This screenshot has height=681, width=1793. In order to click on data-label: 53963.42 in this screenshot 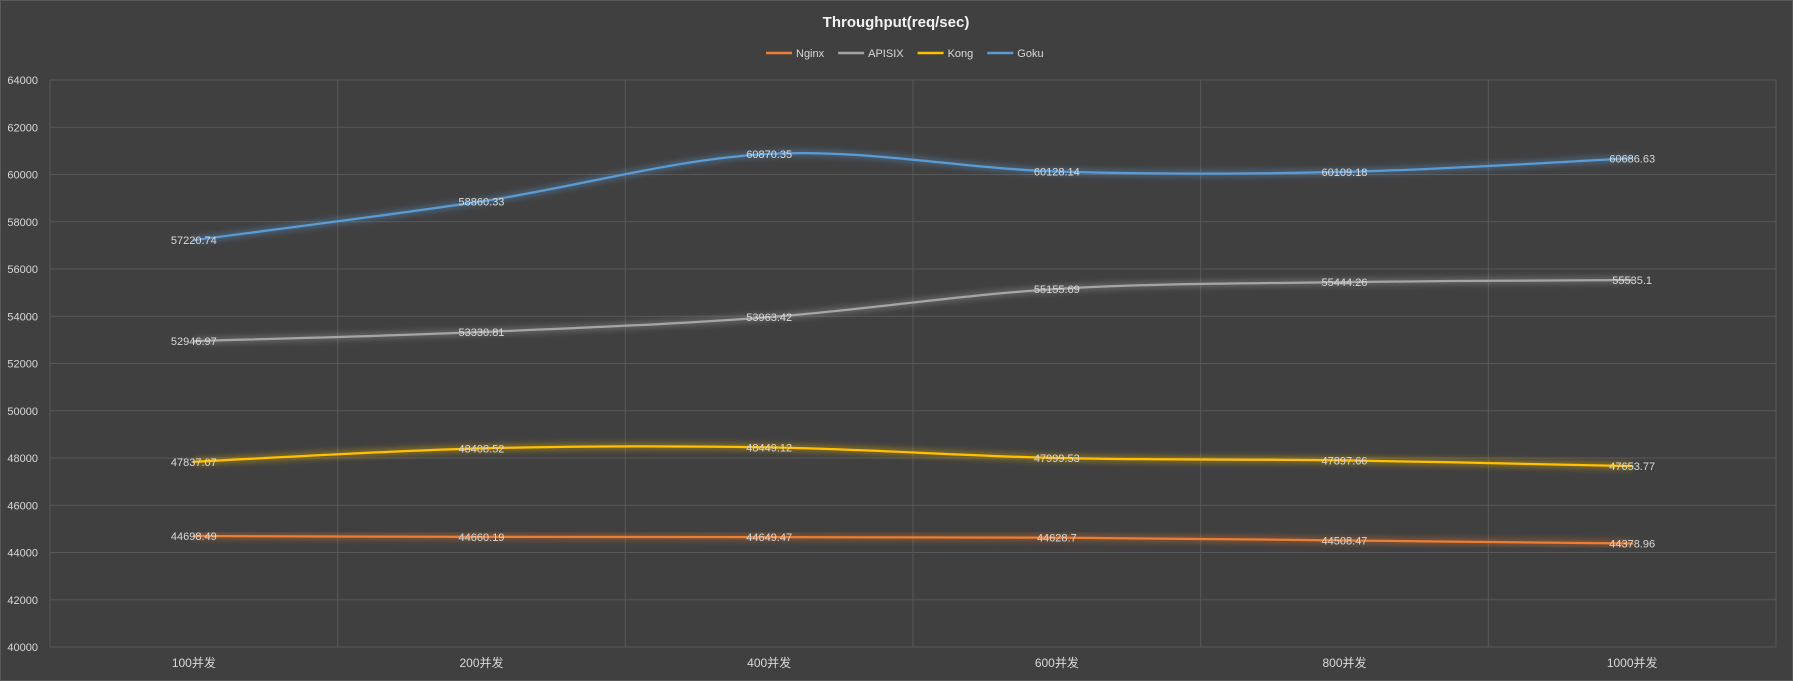, I will do `click(769, 318)`.